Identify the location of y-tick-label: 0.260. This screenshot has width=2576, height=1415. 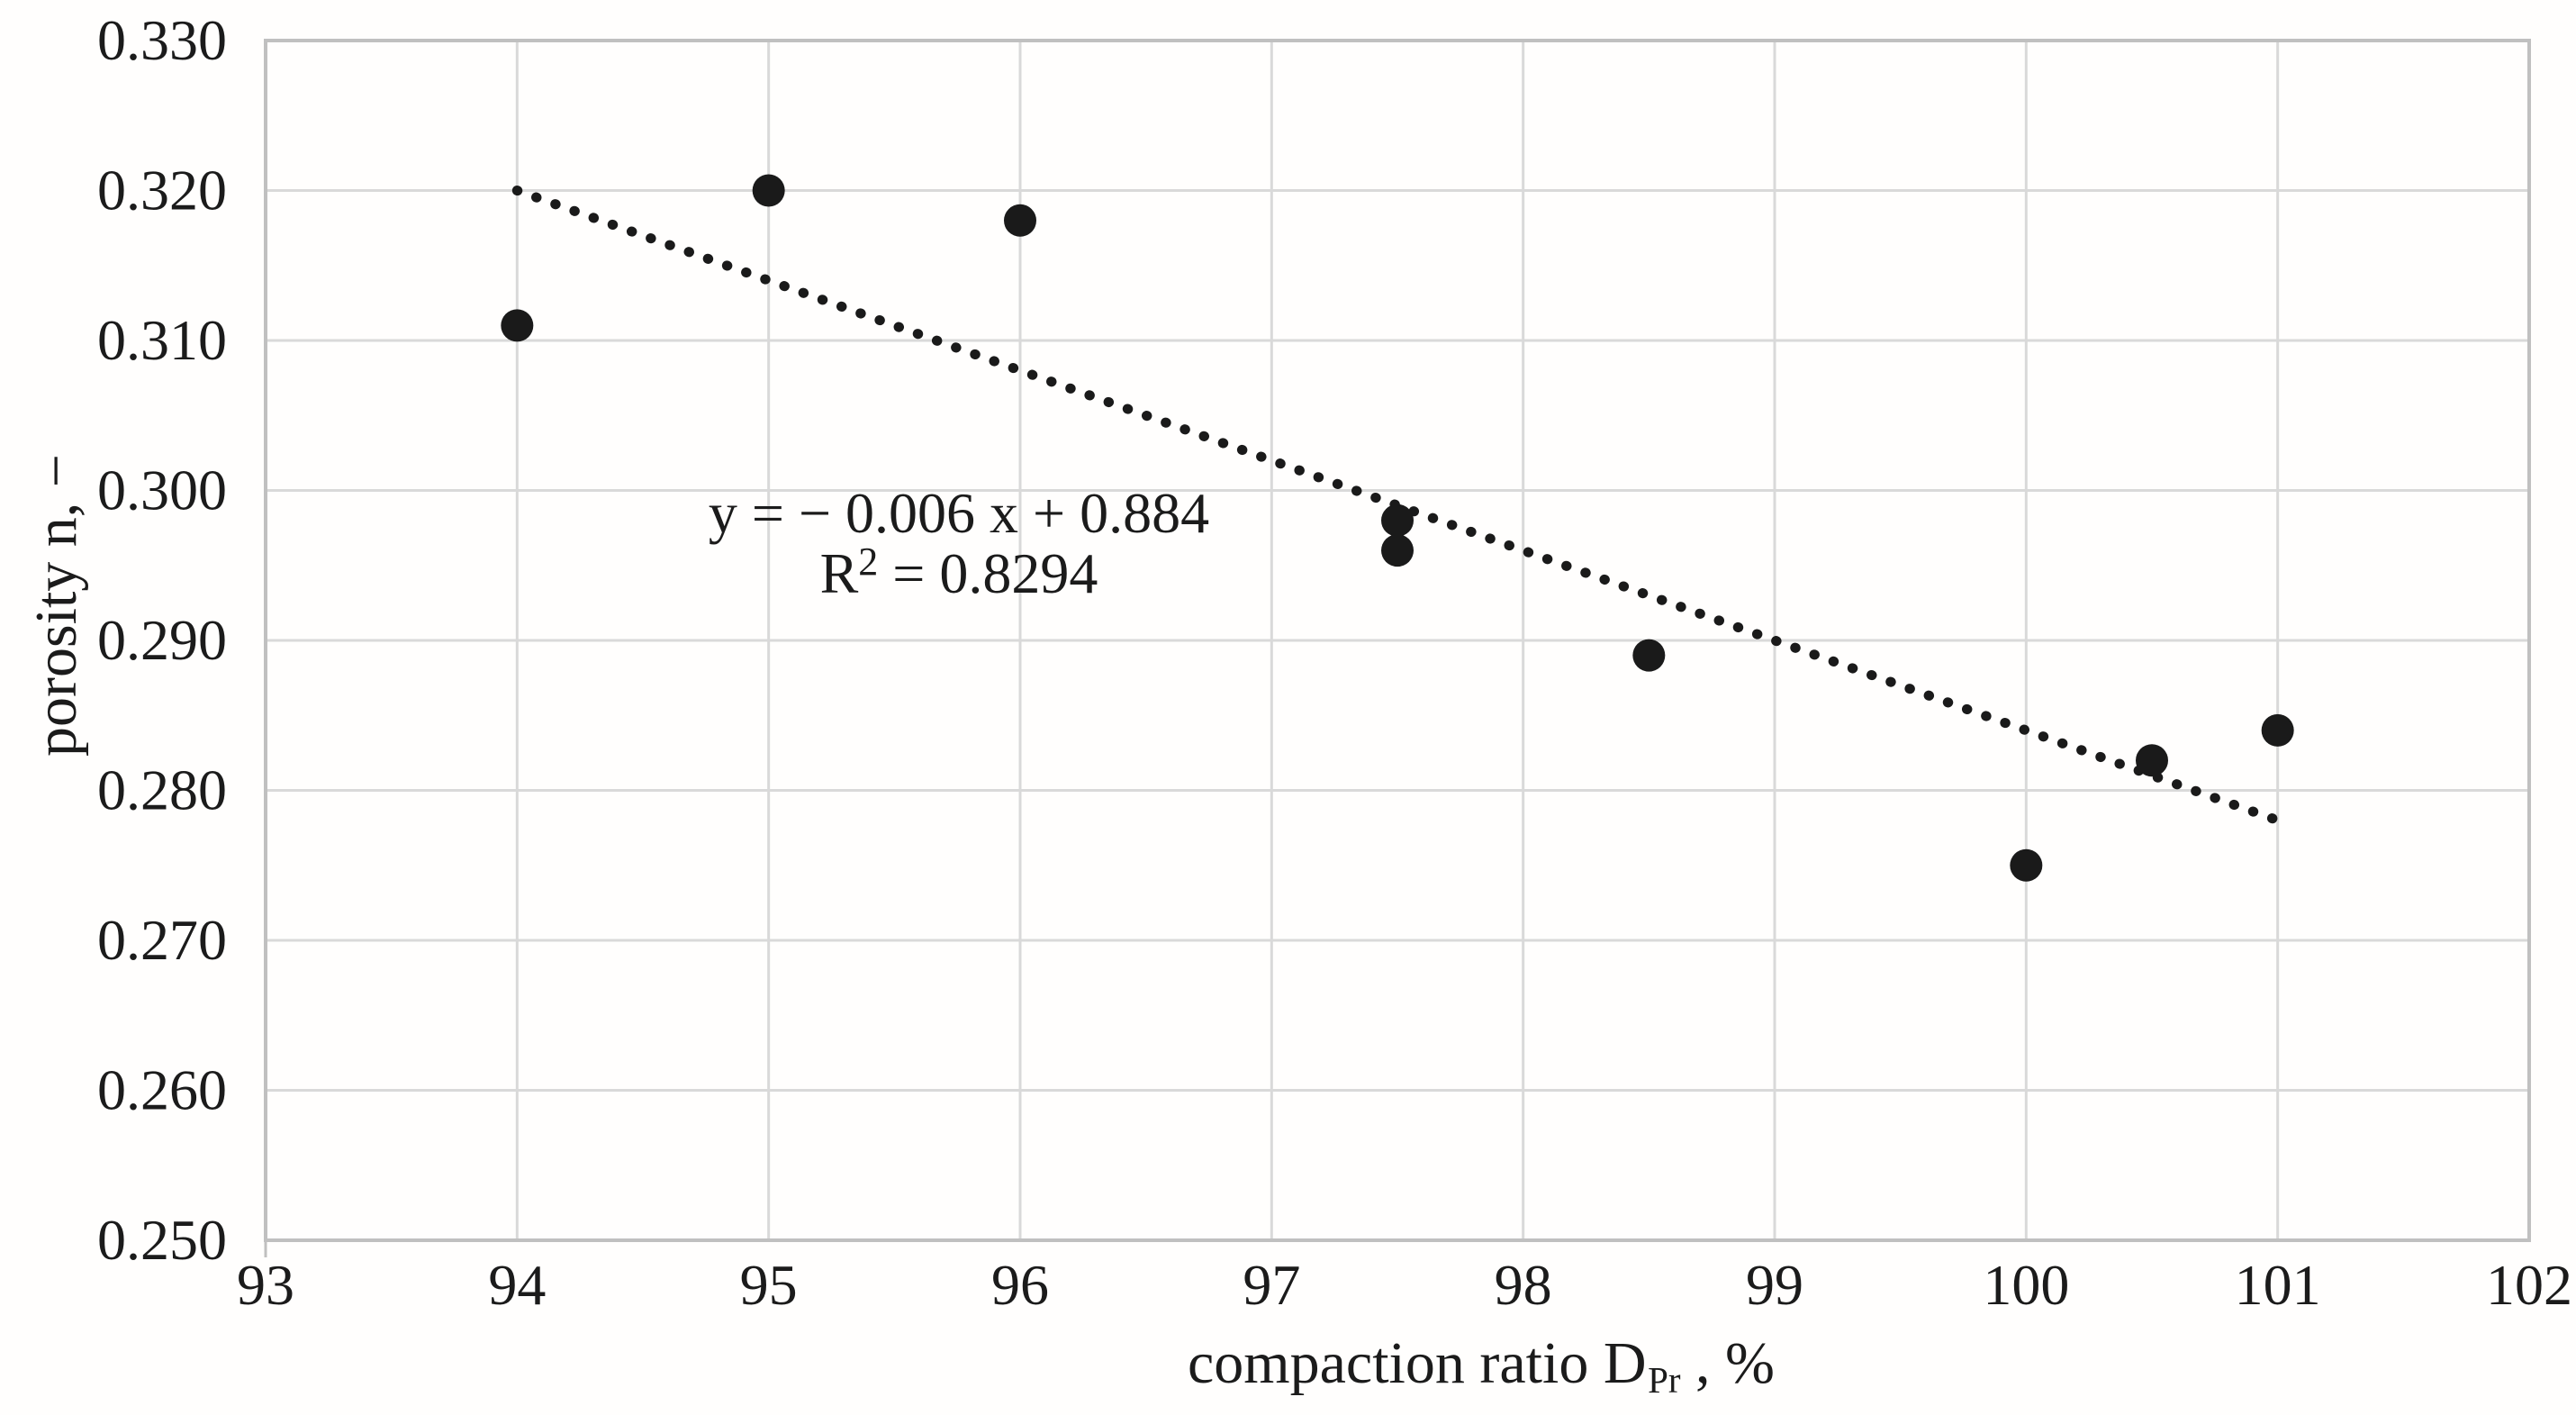
(162, 1090).